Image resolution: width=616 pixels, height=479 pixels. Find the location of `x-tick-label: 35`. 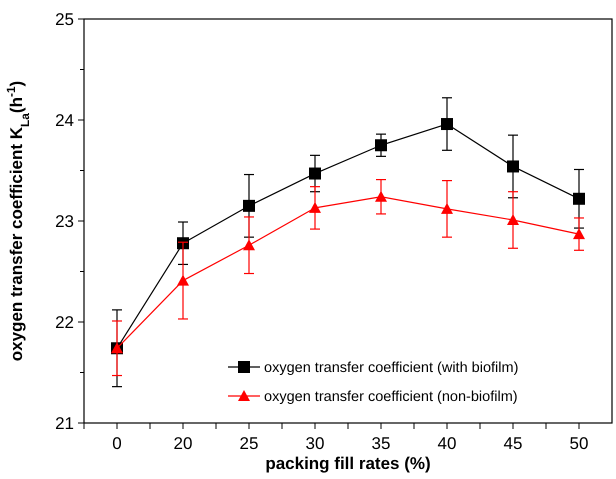

x-tick-label: 35 is located at coordinates (381, 443).